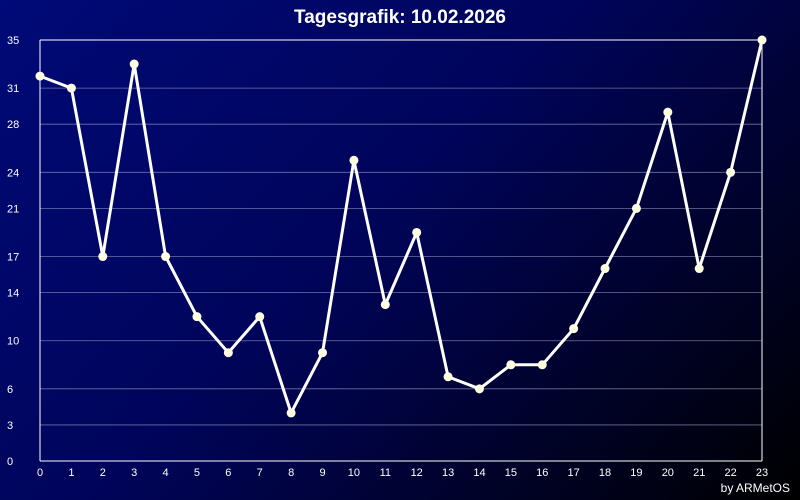  Describe the element at coordinates (699, 473) in the screenshot. I see `x-tick-label: 21` at that location.